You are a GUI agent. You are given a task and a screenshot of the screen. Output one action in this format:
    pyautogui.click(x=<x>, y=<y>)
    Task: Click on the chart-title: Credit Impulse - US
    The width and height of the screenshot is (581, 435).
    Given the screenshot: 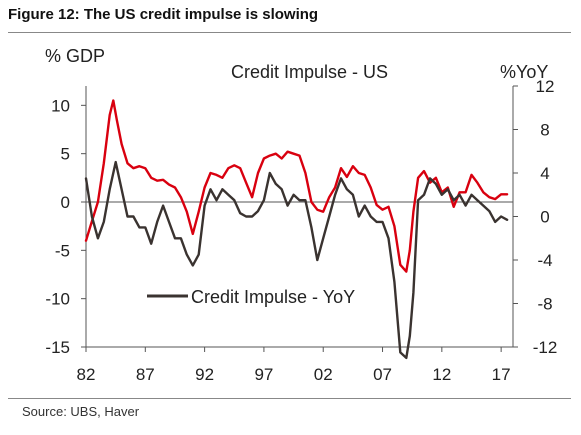 What is the action you would take?
    pyautogui.click(x=309, y=72)
    